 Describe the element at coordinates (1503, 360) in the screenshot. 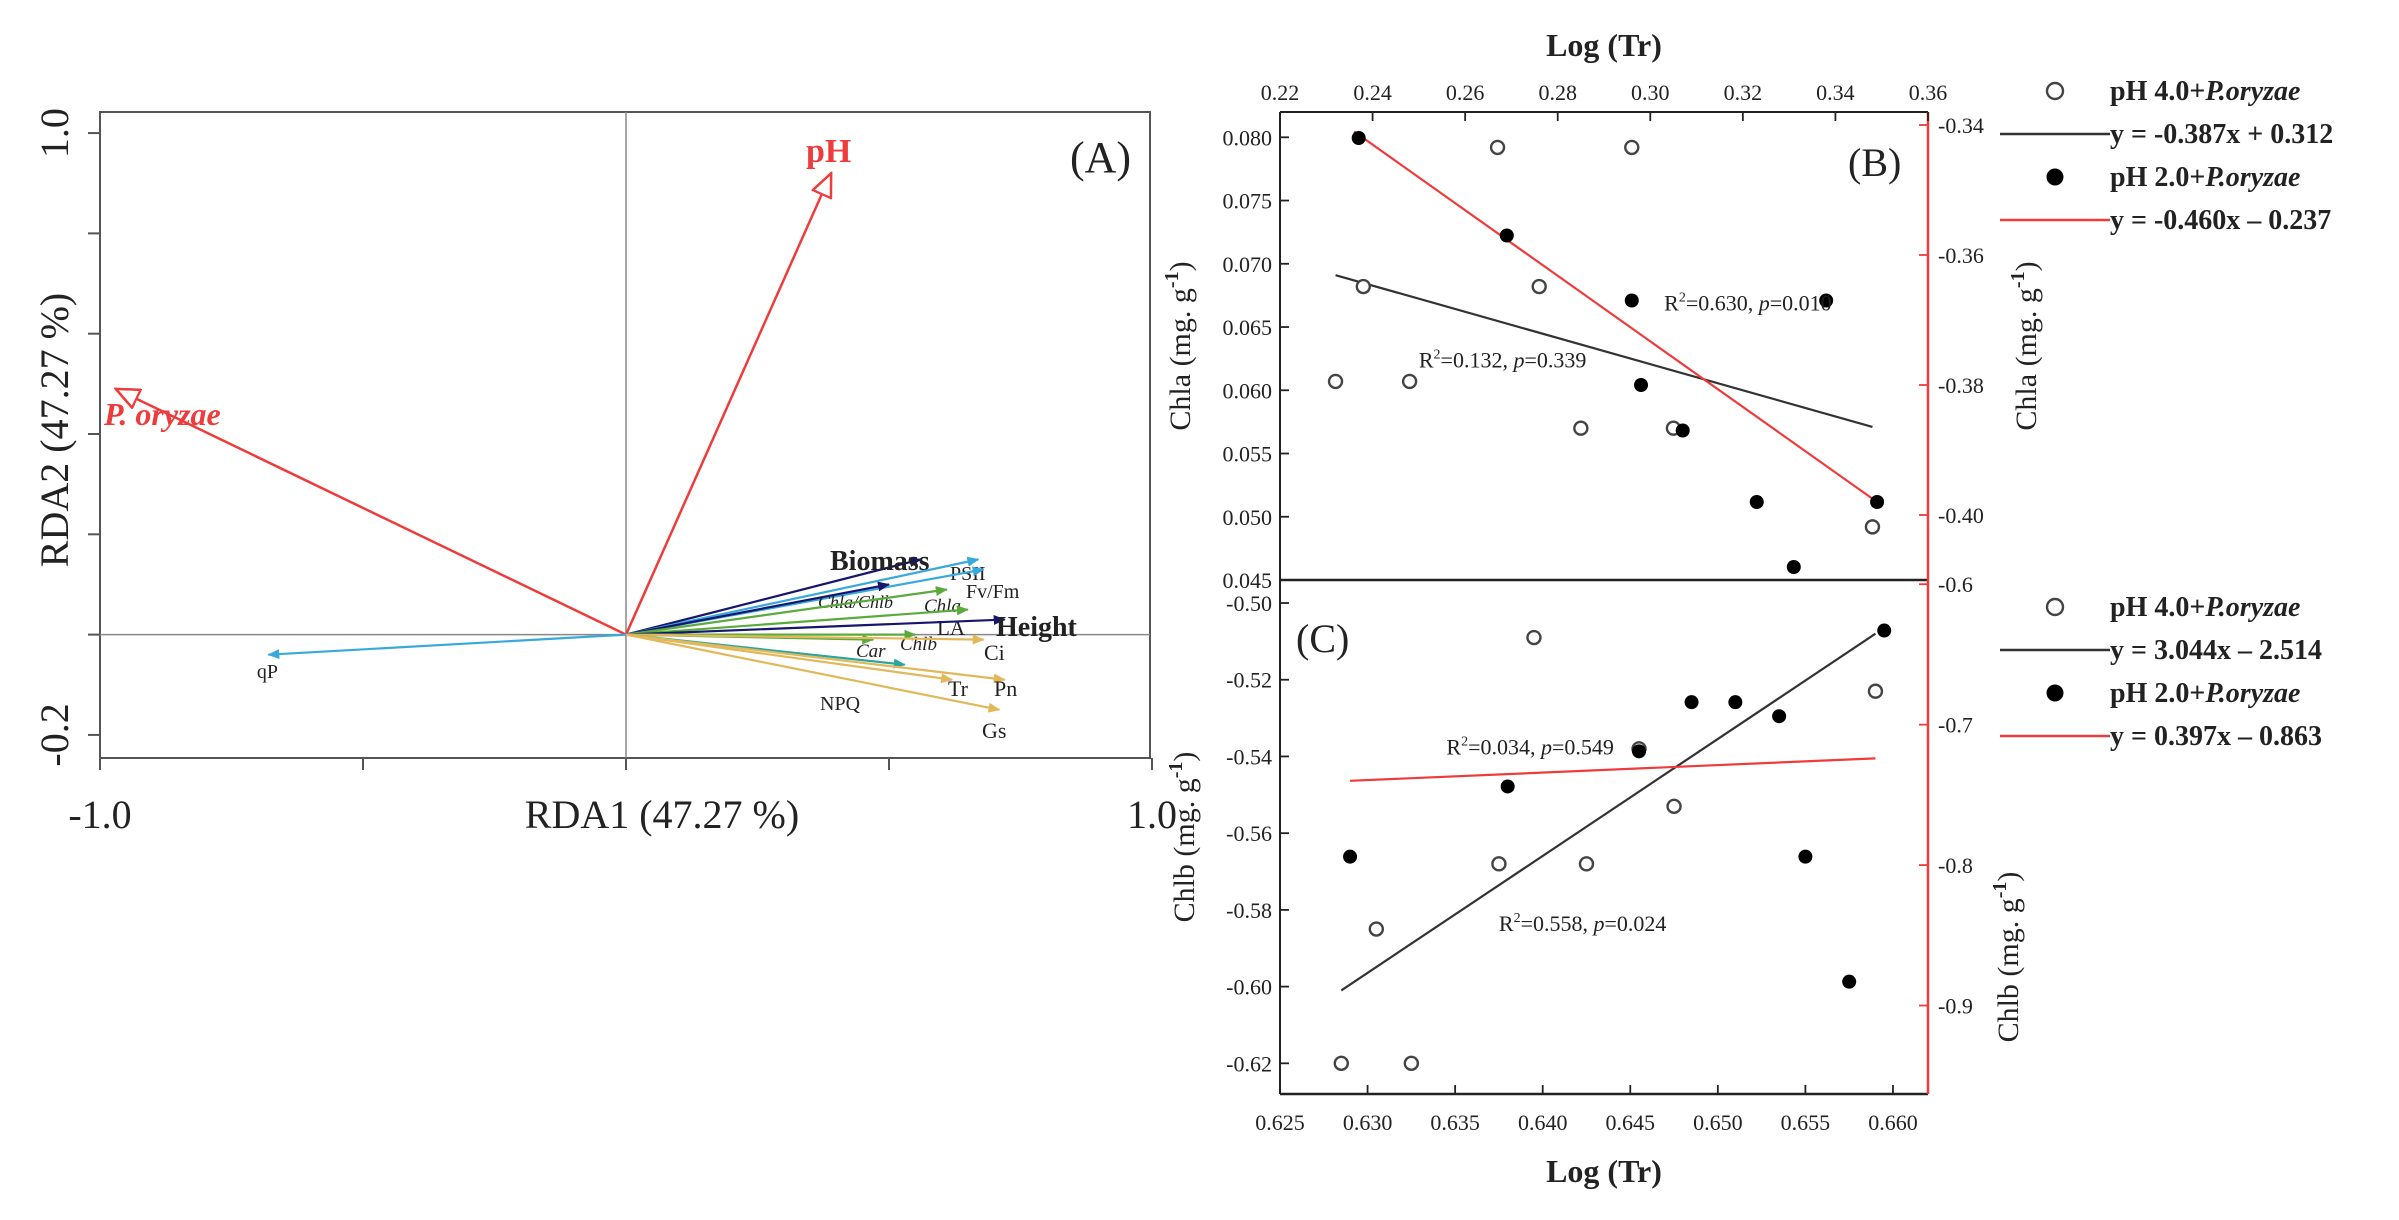

I see `stat-annotation: R2=0.132, p=0.339` at that location.